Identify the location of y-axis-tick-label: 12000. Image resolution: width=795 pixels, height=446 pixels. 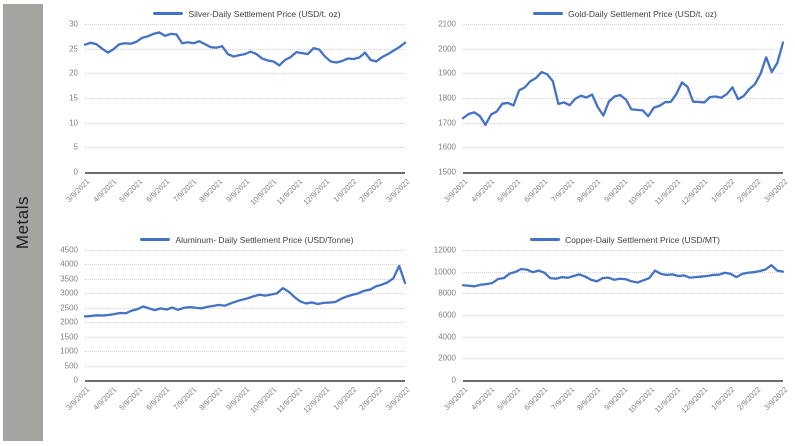
(444, 250).